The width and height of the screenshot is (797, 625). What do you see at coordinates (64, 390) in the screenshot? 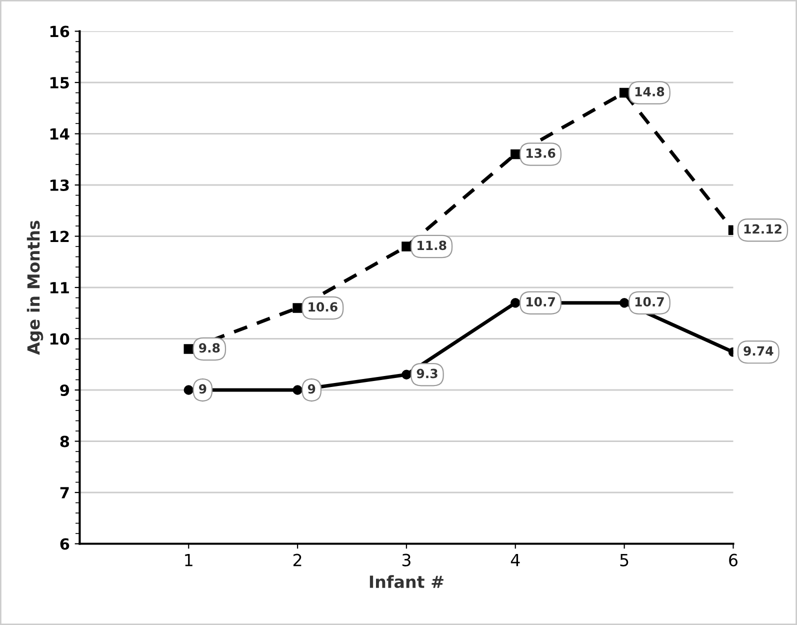
I see `y-tick-label: 9` at bounding box center [64, 390].